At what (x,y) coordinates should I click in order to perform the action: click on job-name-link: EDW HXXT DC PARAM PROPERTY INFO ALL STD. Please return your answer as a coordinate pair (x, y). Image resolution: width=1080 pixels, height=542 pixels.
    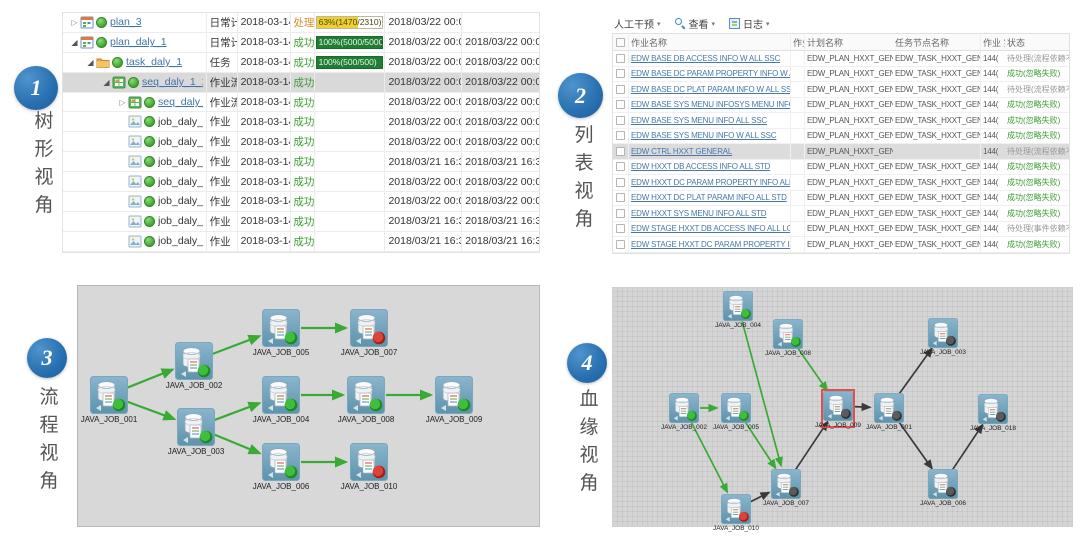
    Looking at the image, I should click on (710, 182).